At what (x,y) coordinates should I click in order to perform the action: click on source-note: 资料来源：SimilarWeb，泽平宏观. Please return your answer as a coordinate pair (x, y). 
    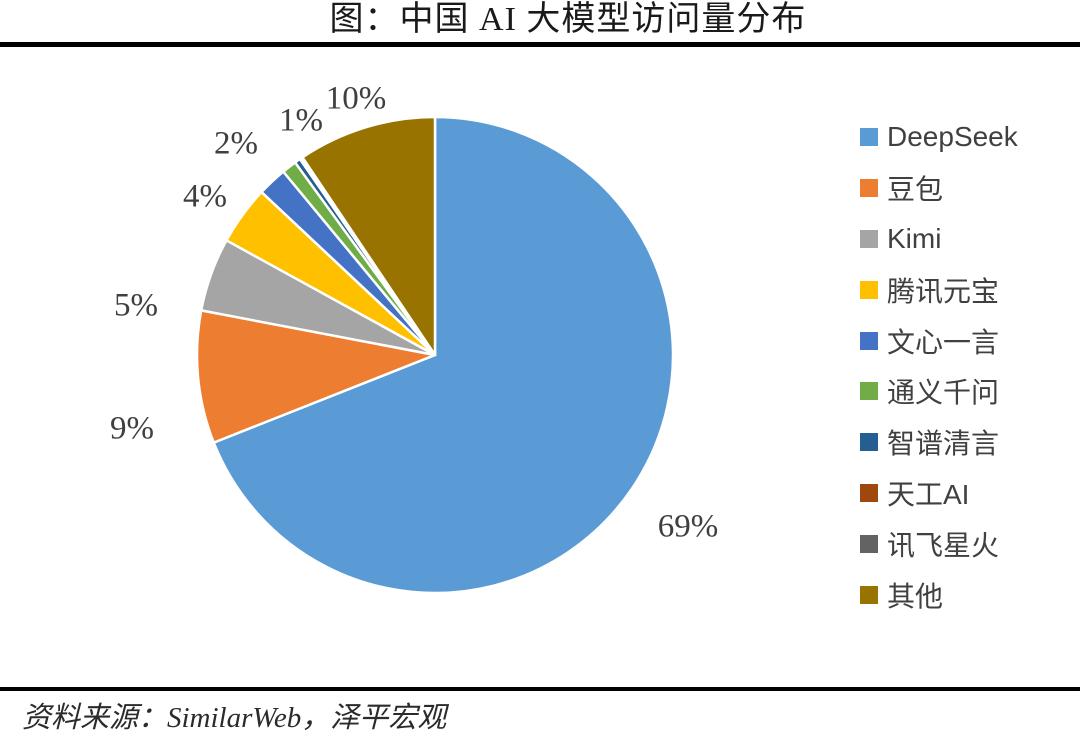
    Looking at the image, I should click on (234, 718).